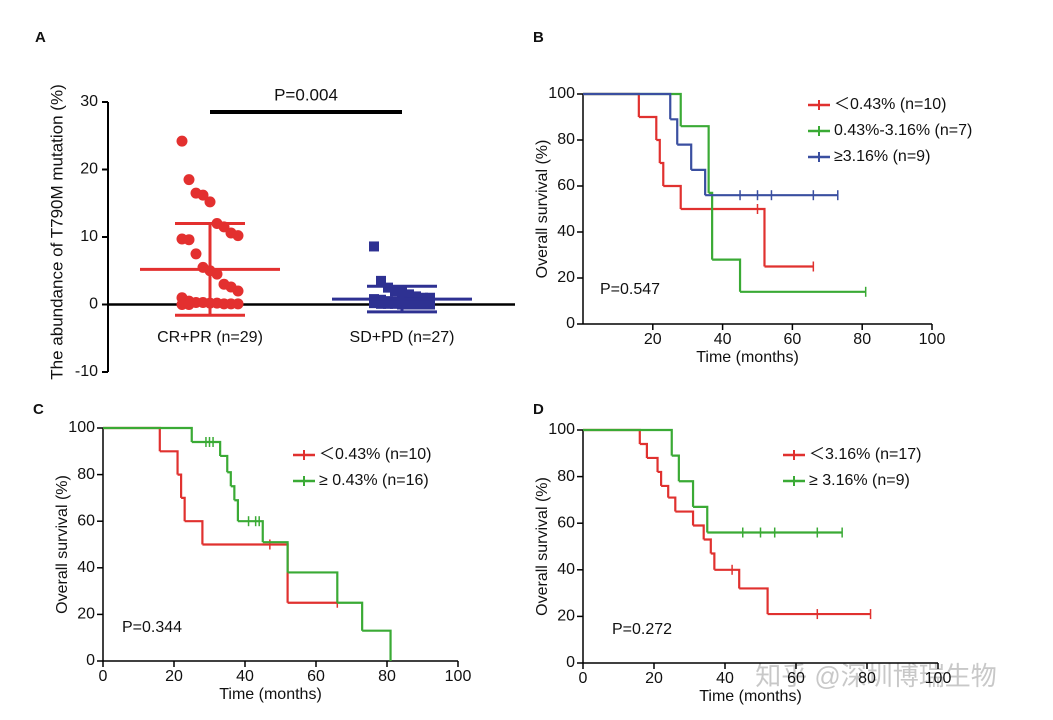 This screenshot has height=720, width=1053. I want to click on x-category-label: CR+PR (n=29), so click(210, 337).